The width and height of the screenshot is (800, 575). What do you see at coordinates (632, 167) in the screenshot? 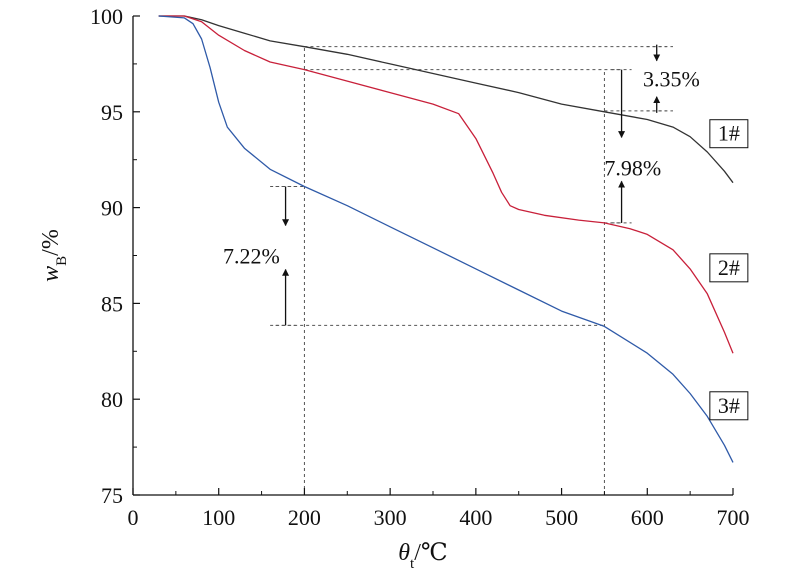
I see `annotation-label-1: 7.98%` at bounding box center [632, 167].